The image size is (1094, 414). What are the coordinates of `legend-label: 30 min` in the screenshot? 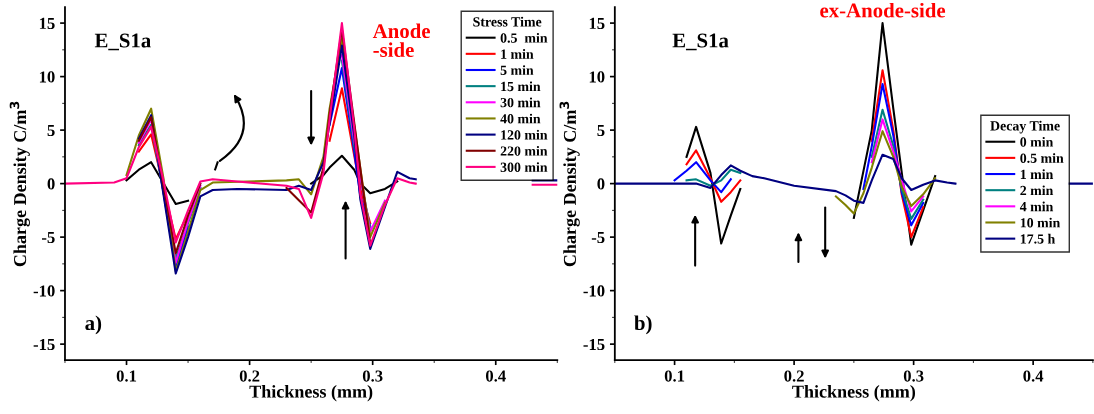 It's located at (520, 102).